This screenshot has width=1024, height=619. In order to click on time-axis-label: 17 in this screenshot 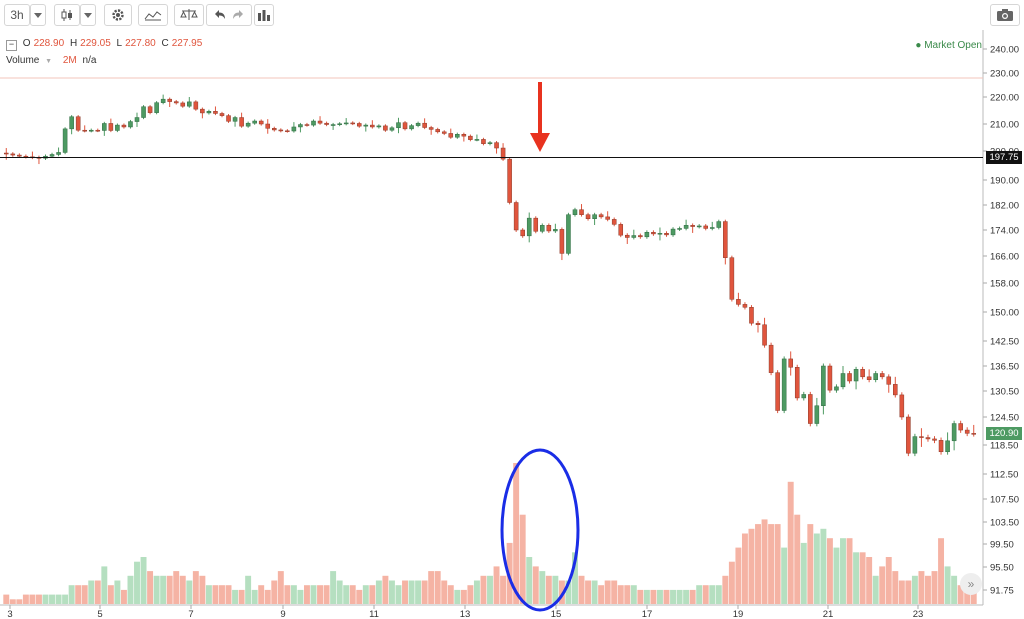, I will do `click(647, 614)`.